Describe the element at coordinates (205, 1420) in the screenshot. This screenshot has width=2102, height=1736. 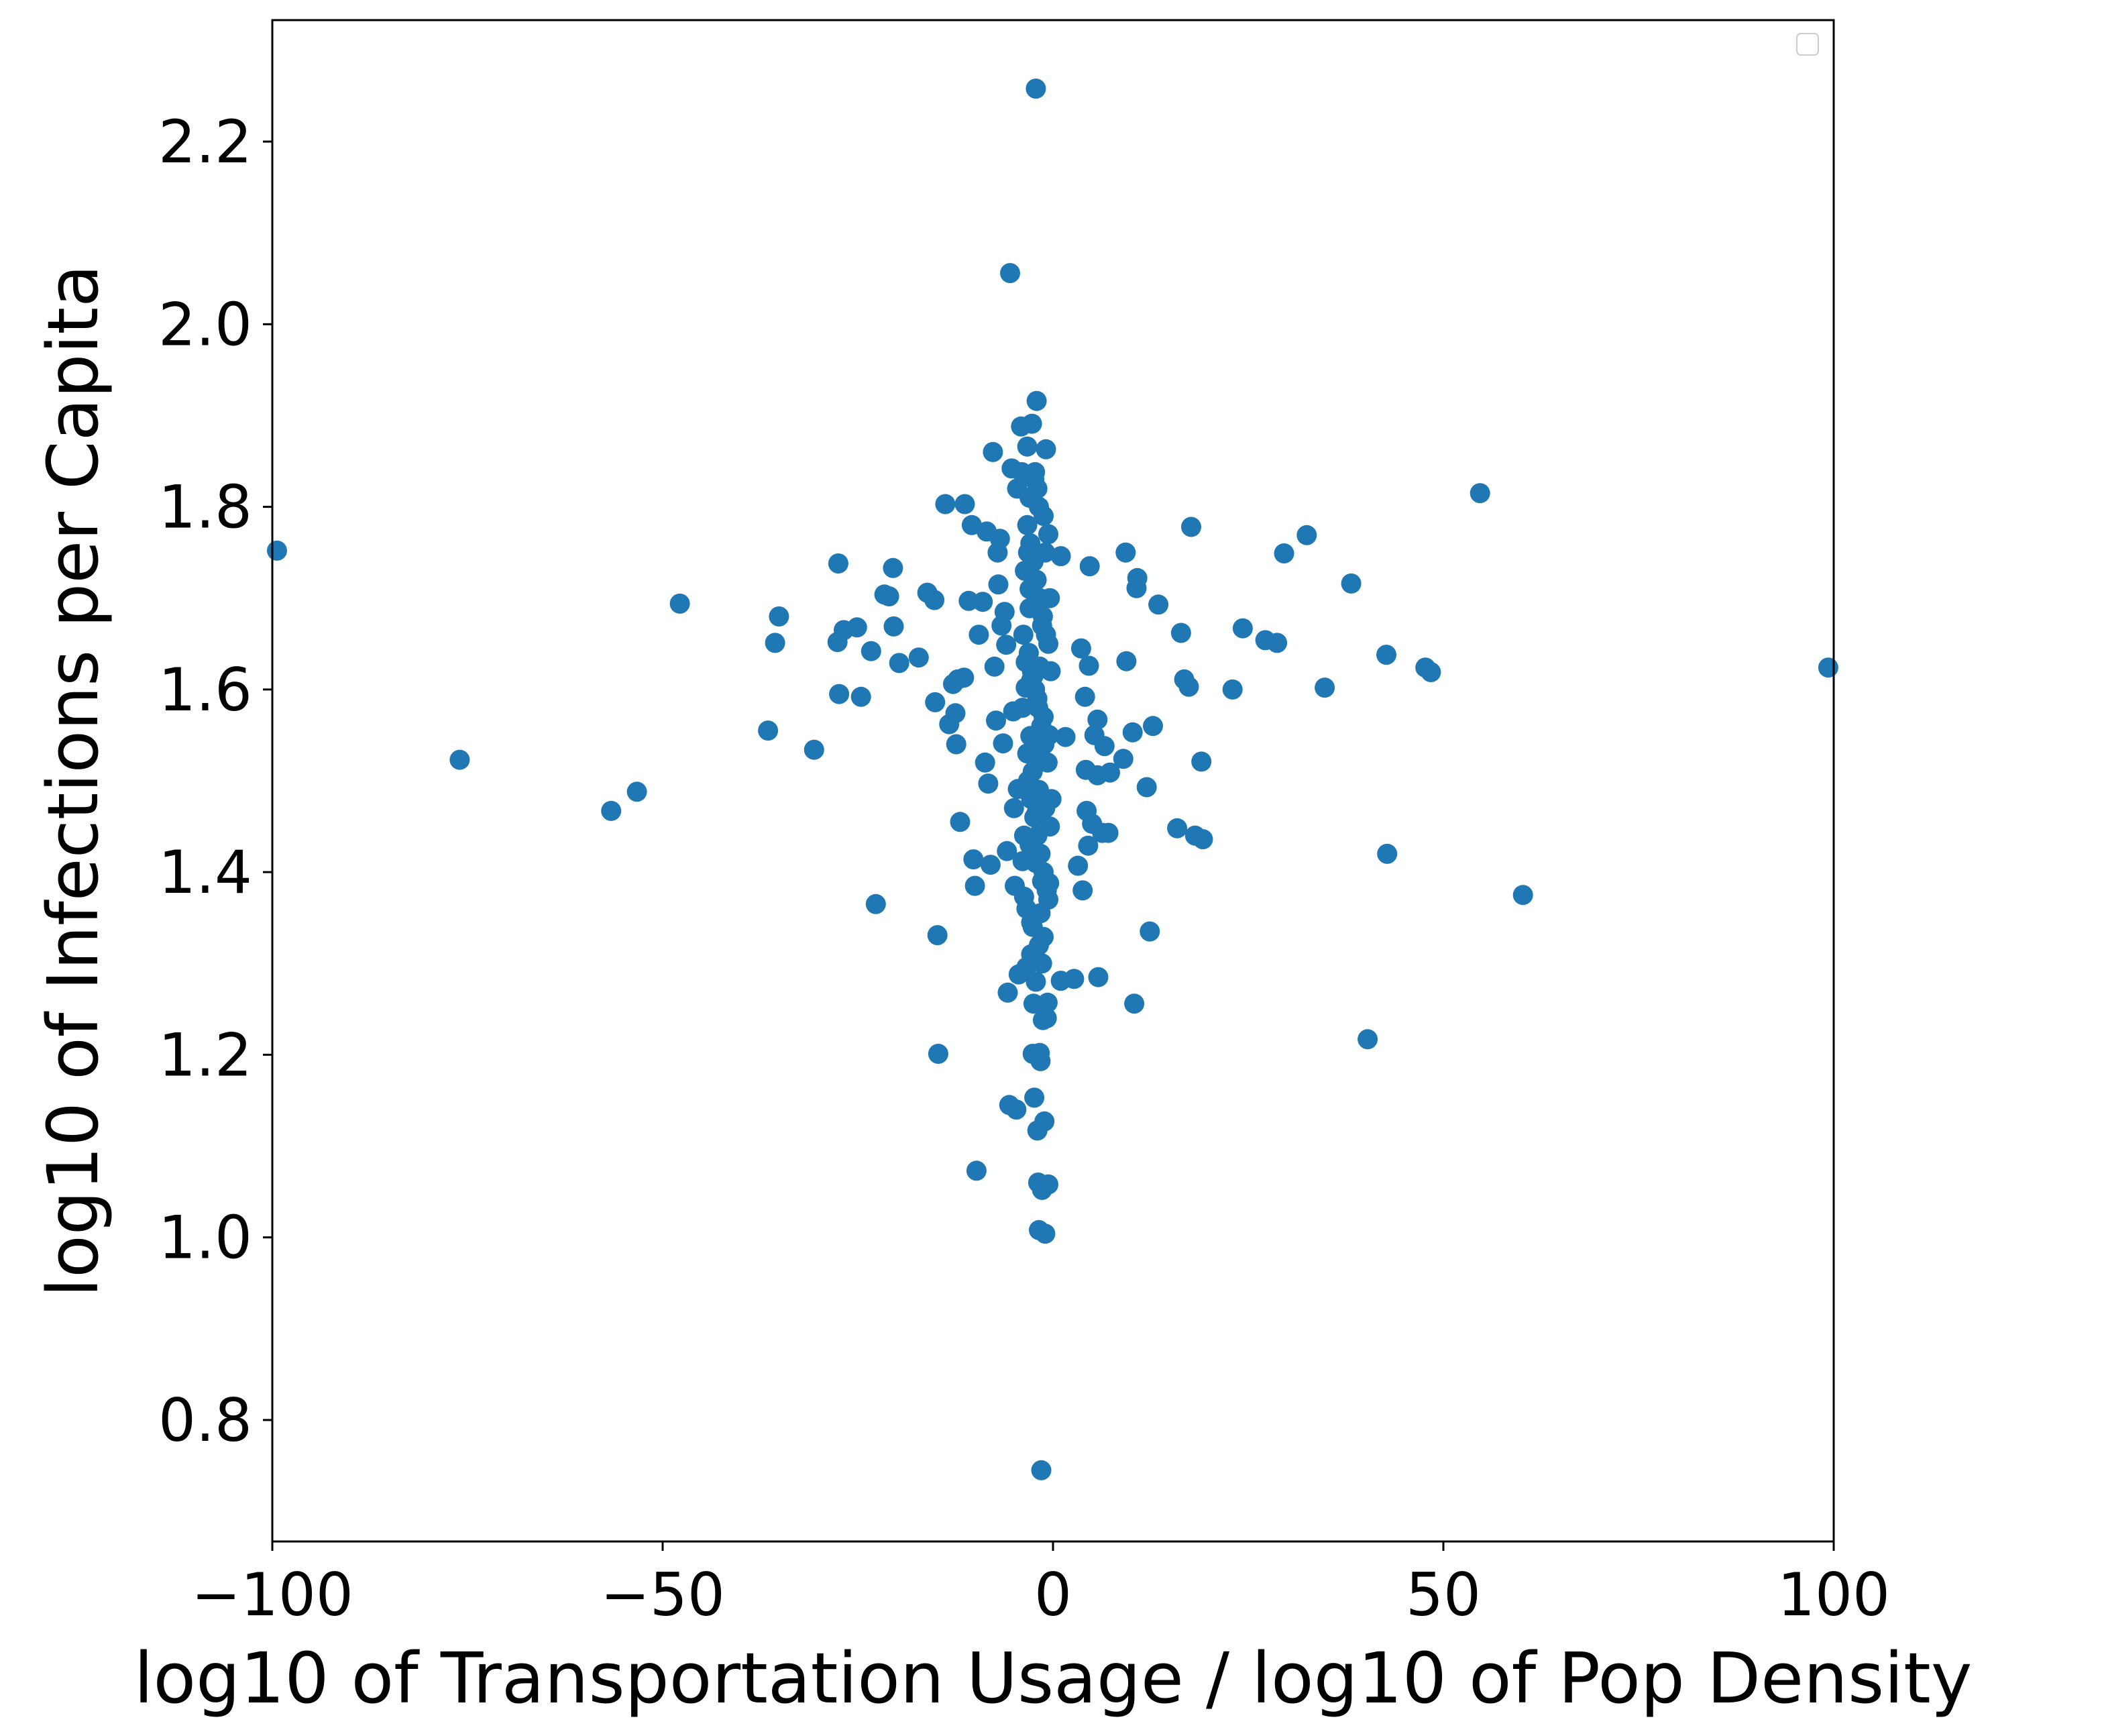
I see `y-tick-label: 0.8` at that location.